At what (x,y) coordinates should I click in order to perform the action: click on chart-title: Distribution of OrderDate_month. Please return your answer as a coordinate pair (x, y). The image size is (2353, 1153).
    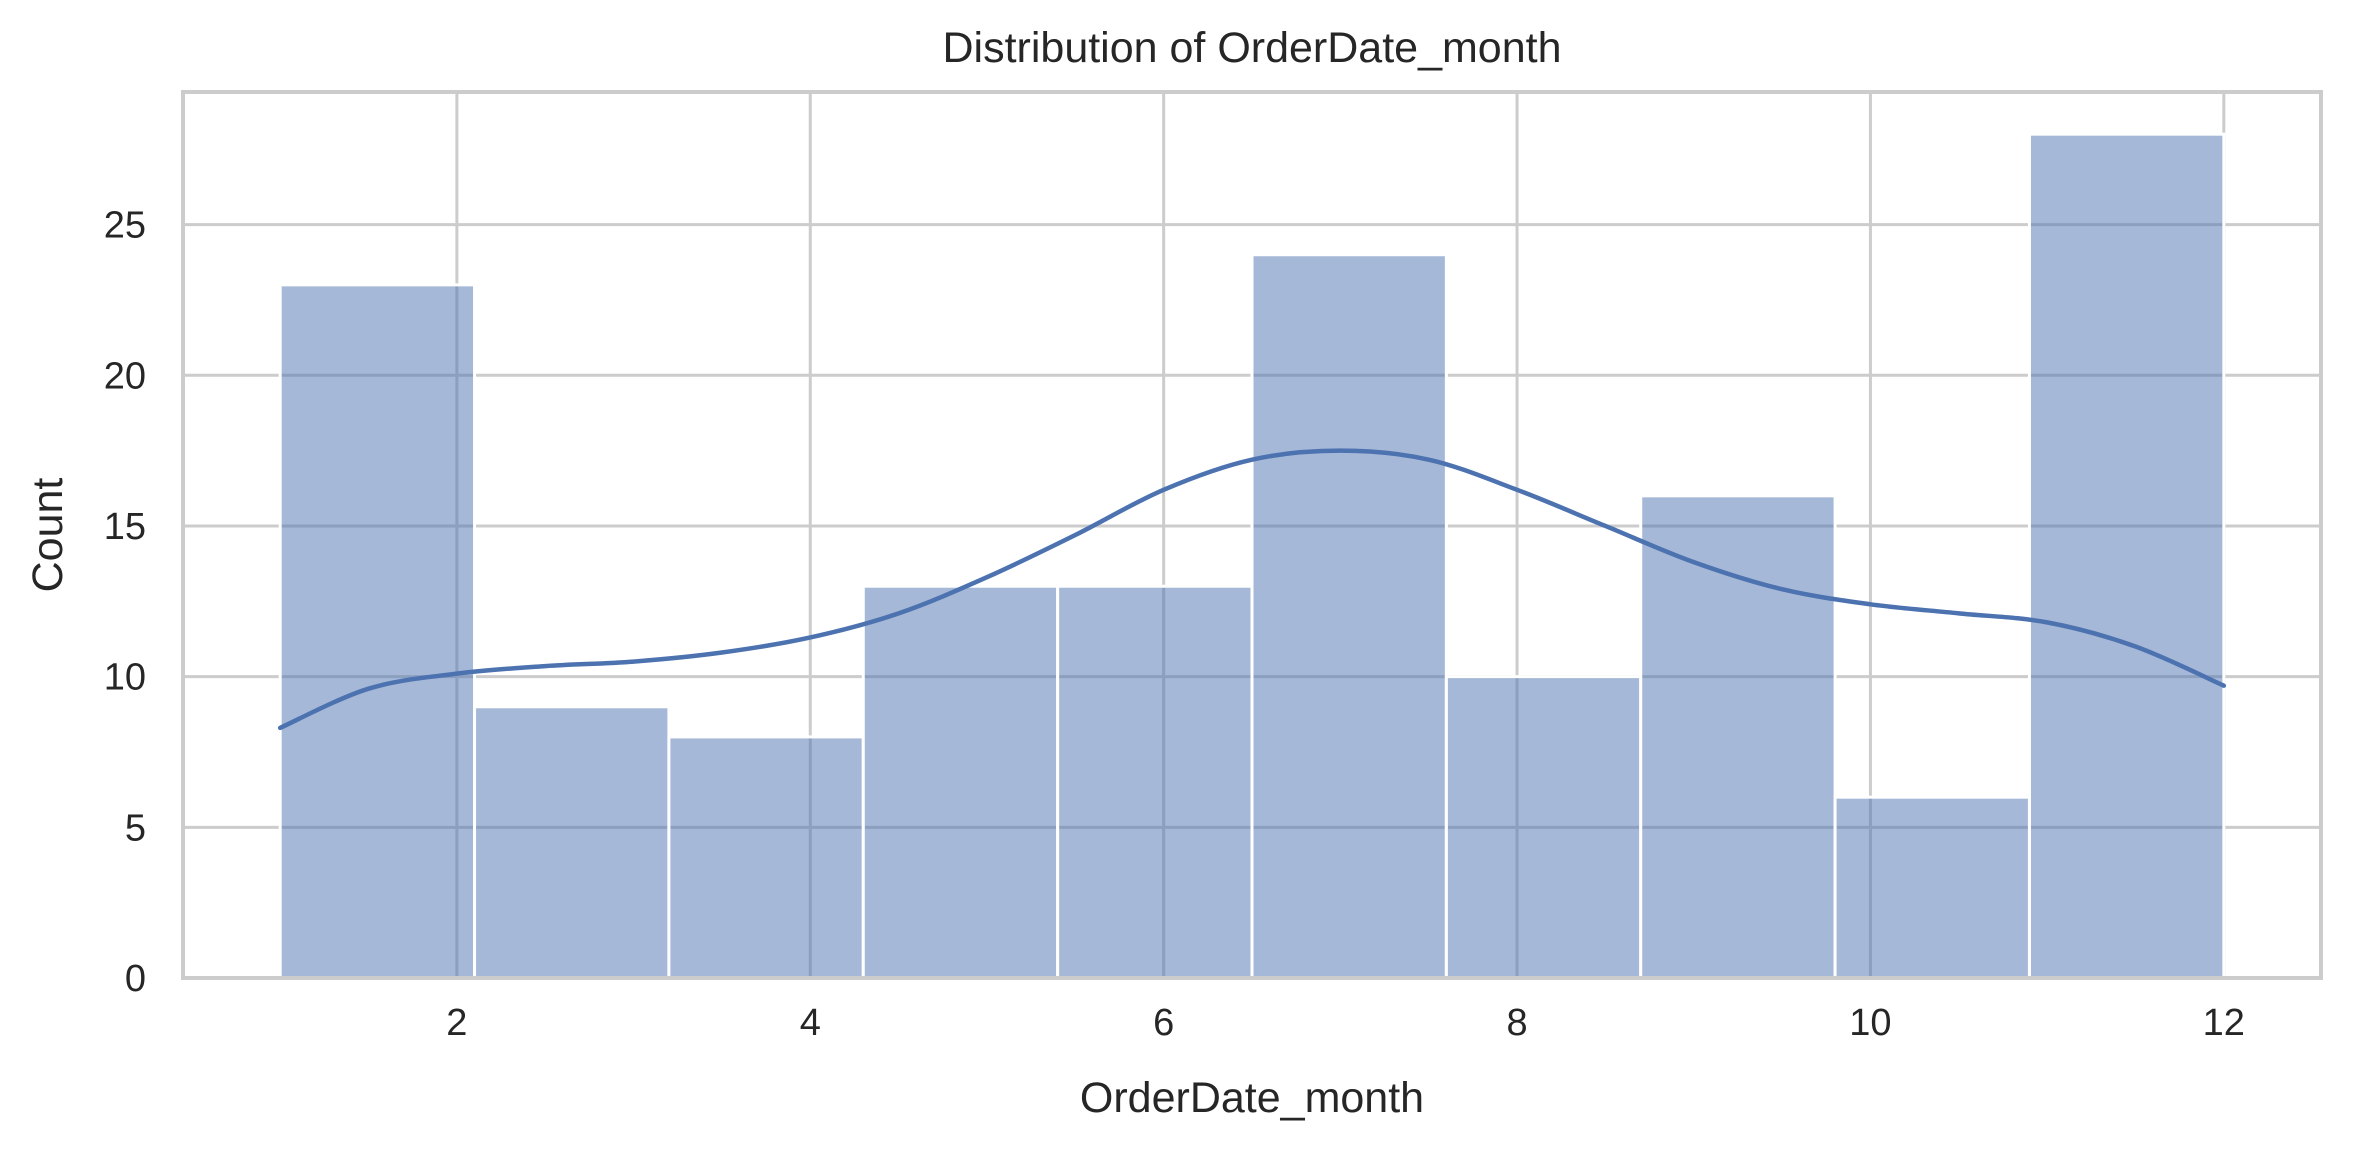
    Looking at the image, I should click on (1251, 48).